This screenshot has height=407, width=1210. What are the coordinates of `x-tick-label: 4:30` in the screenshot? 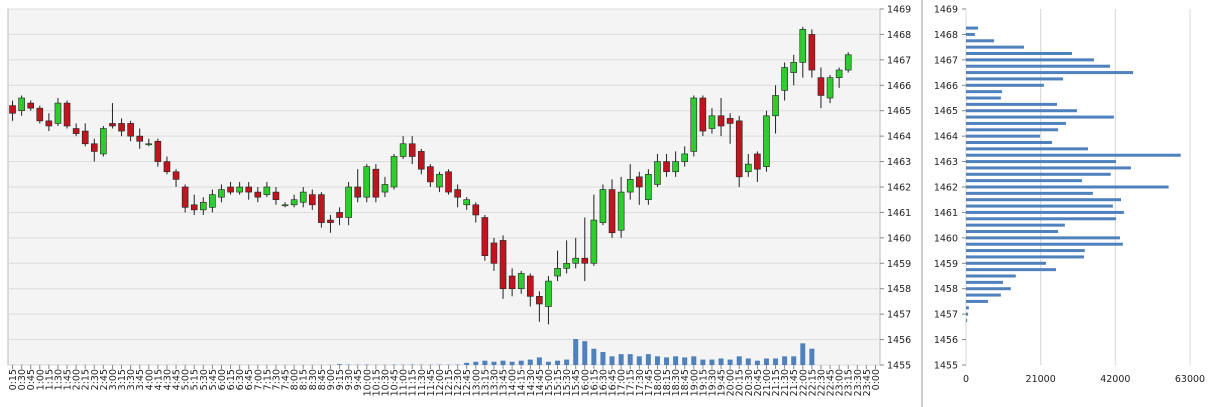 It's located at (167, 379).